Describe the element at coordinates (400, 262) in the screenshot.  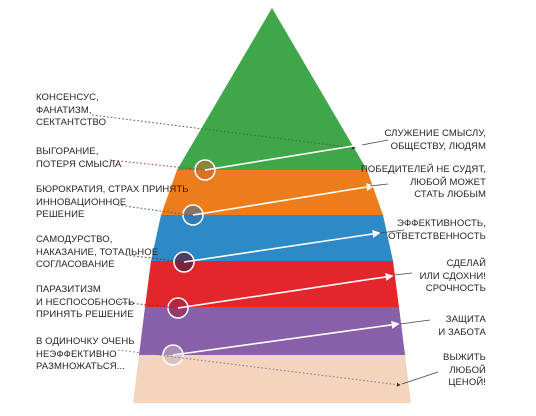
I see `right-connector-lines` at that location.